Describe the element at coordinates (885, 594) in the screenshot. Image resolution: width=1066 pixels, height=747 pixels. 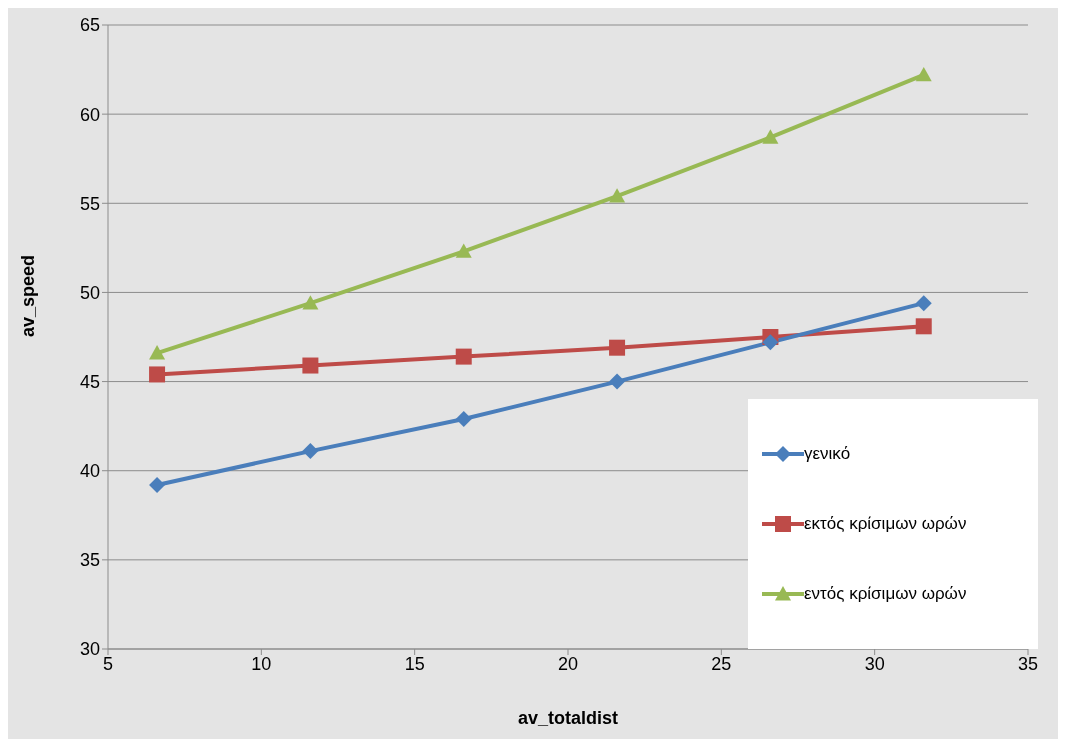
I see `legend-label: εντός κρίσιμων ωρών` at that location.